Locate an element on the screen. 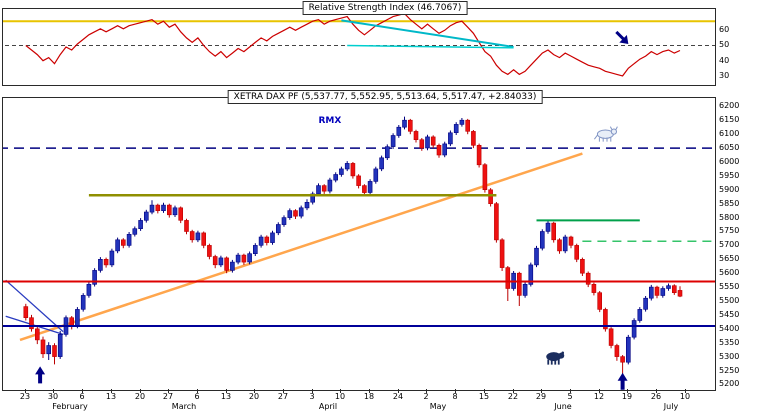 The width and height of the screenshot is (770, 412). x-axis-day-label: 19 is located at coordinates (627, 396).